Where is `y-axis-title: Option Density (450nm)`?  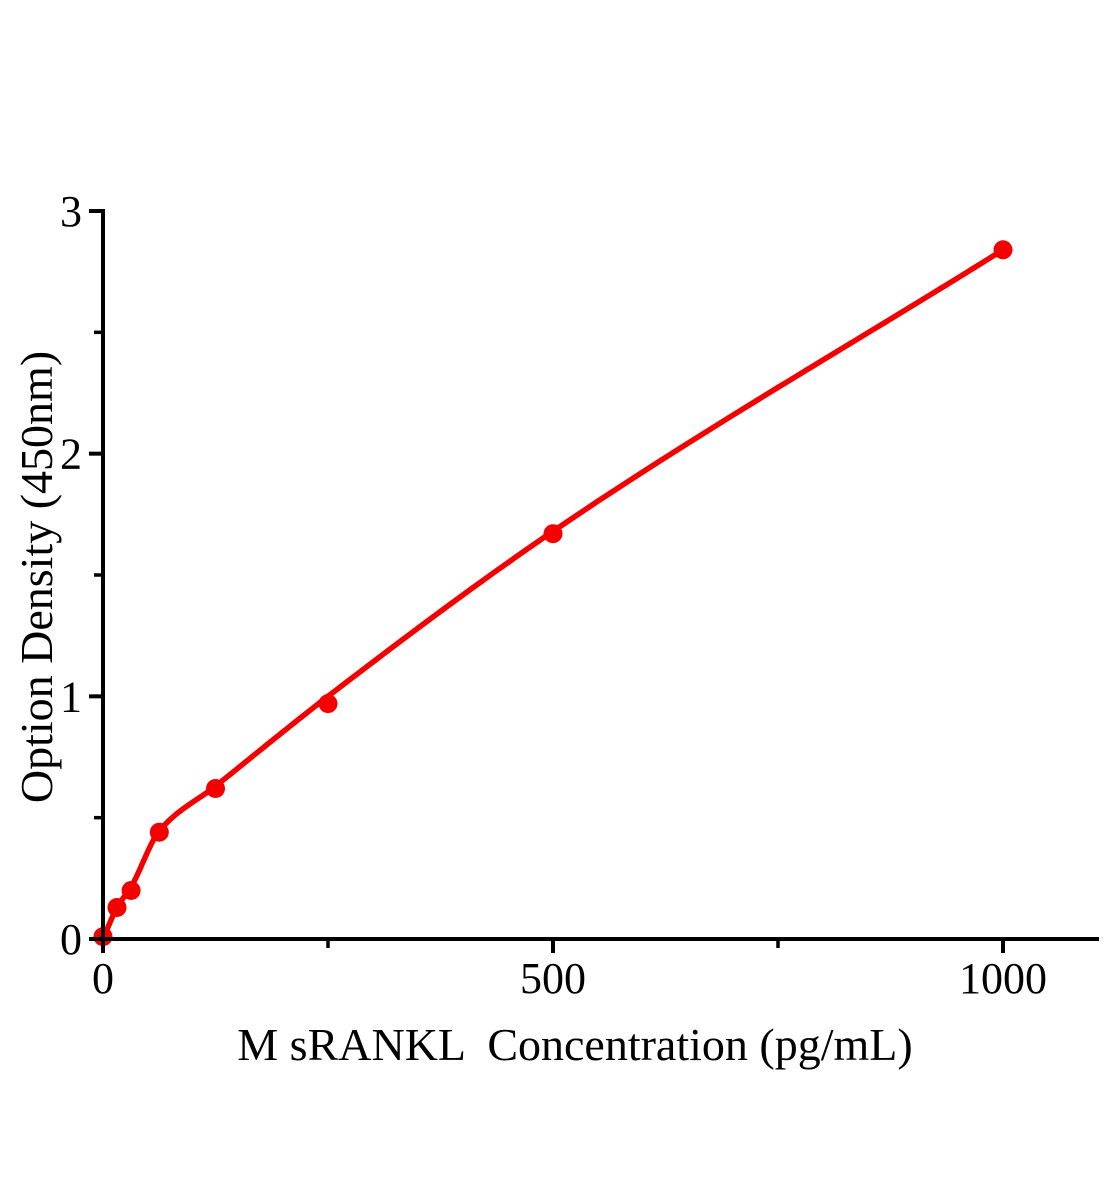 y-axis-title: Option Density (450nm) is located at coordinates (36, 577).